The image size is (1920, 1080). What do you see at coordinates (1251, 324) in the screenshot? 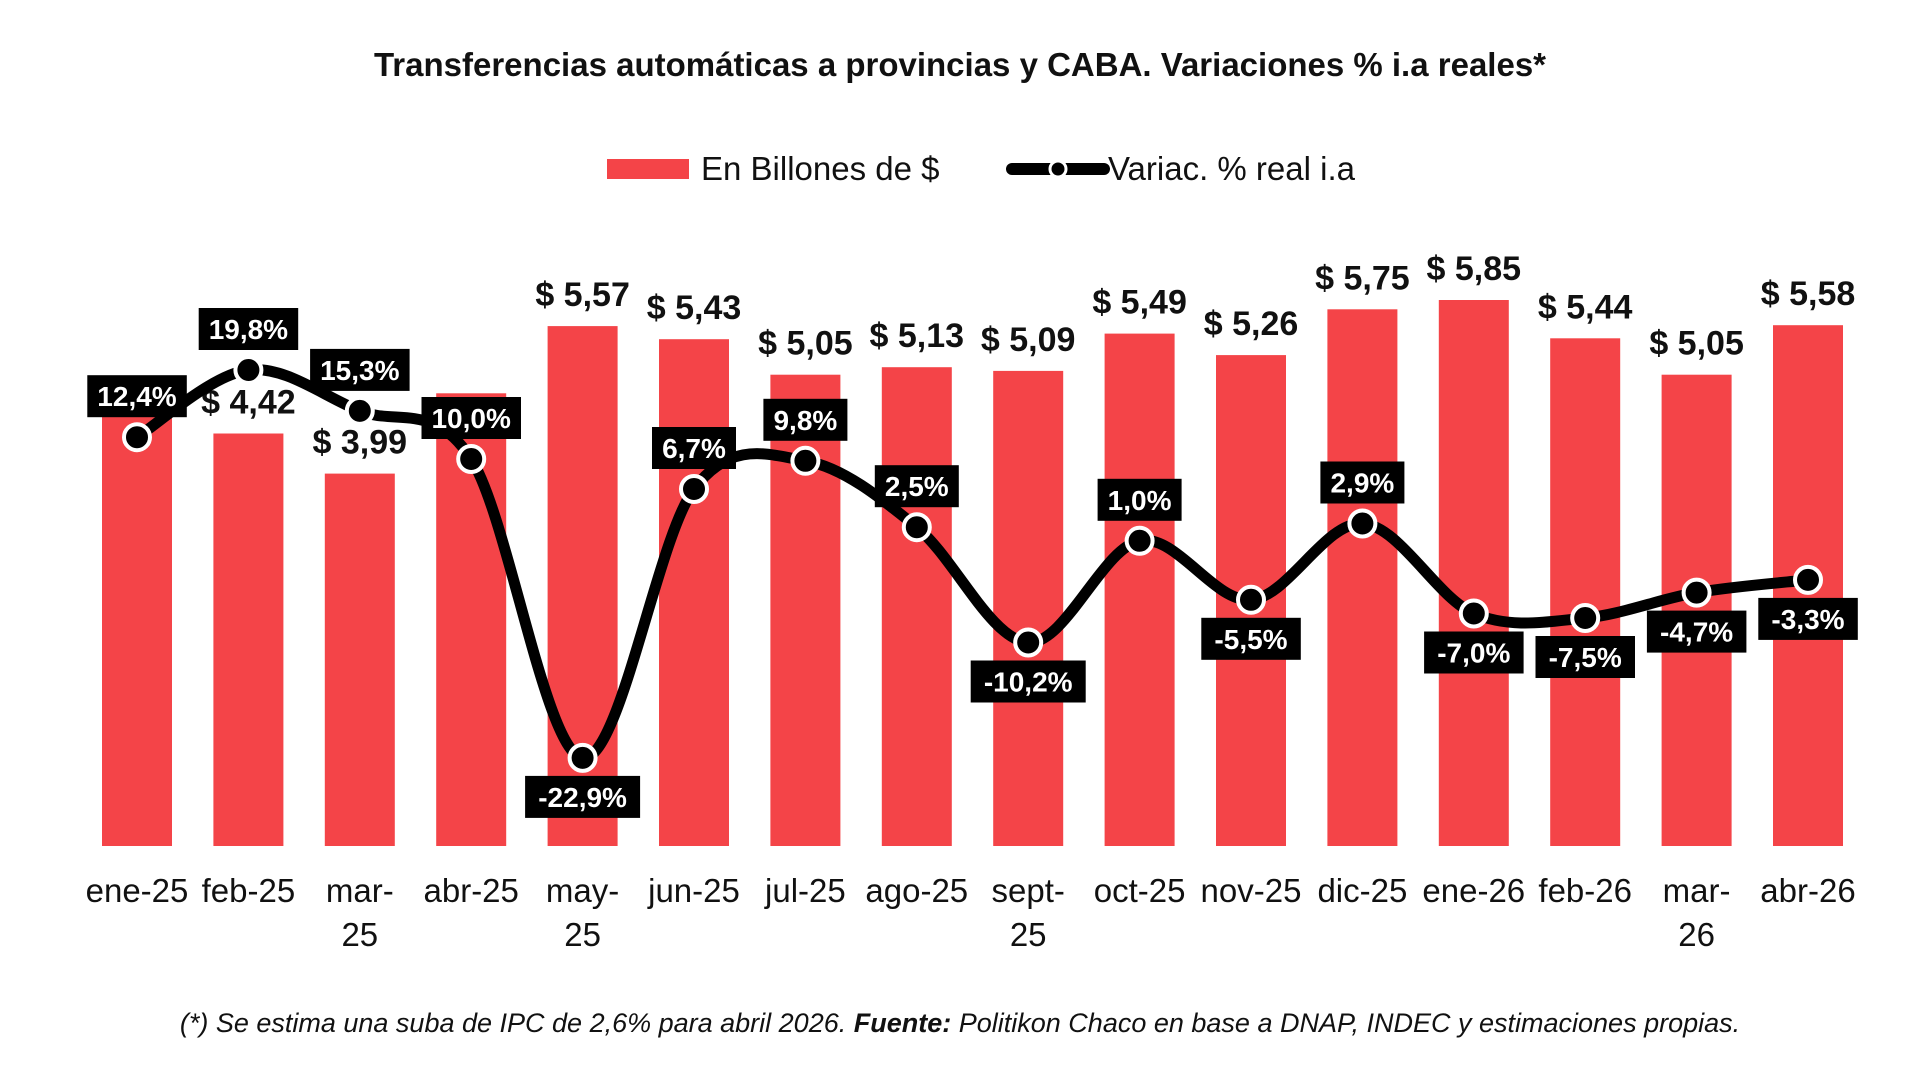
I see `bar-value-label: $ 5,26` at bounding box center [1251, 324].